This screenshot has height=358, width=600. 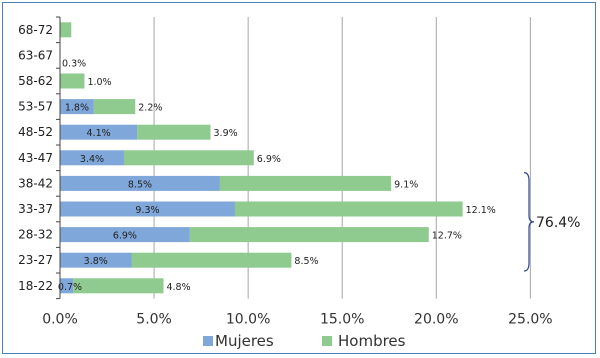 I want to click on data-label-hombres: 3.9%, so click(x=226, y=133).